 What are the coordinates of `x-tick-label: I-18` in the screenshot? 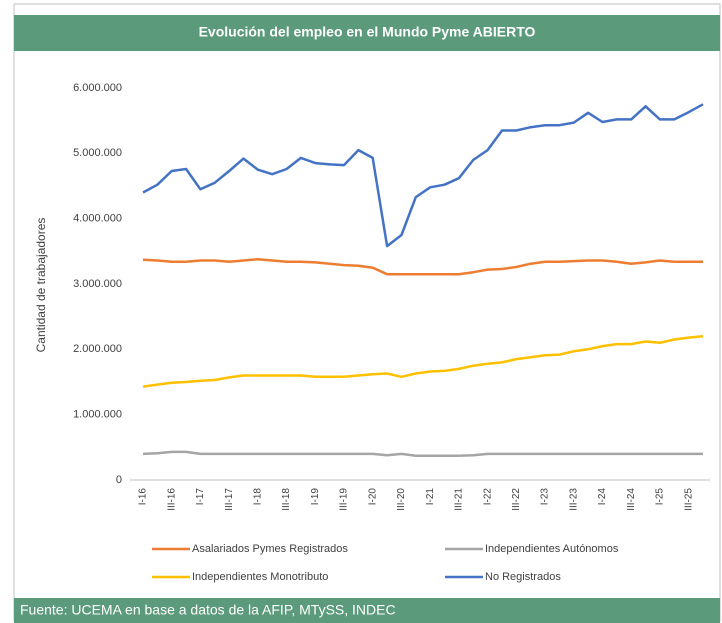 It's located at (258, 497).